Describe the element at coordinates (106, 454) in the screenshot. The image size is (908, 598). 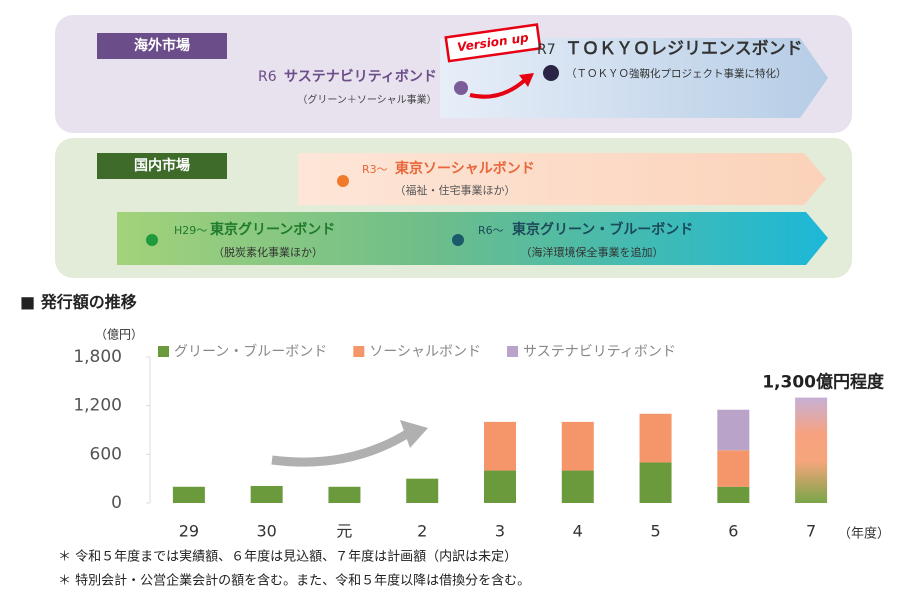
I see `y-tick-label: 600` at that location.